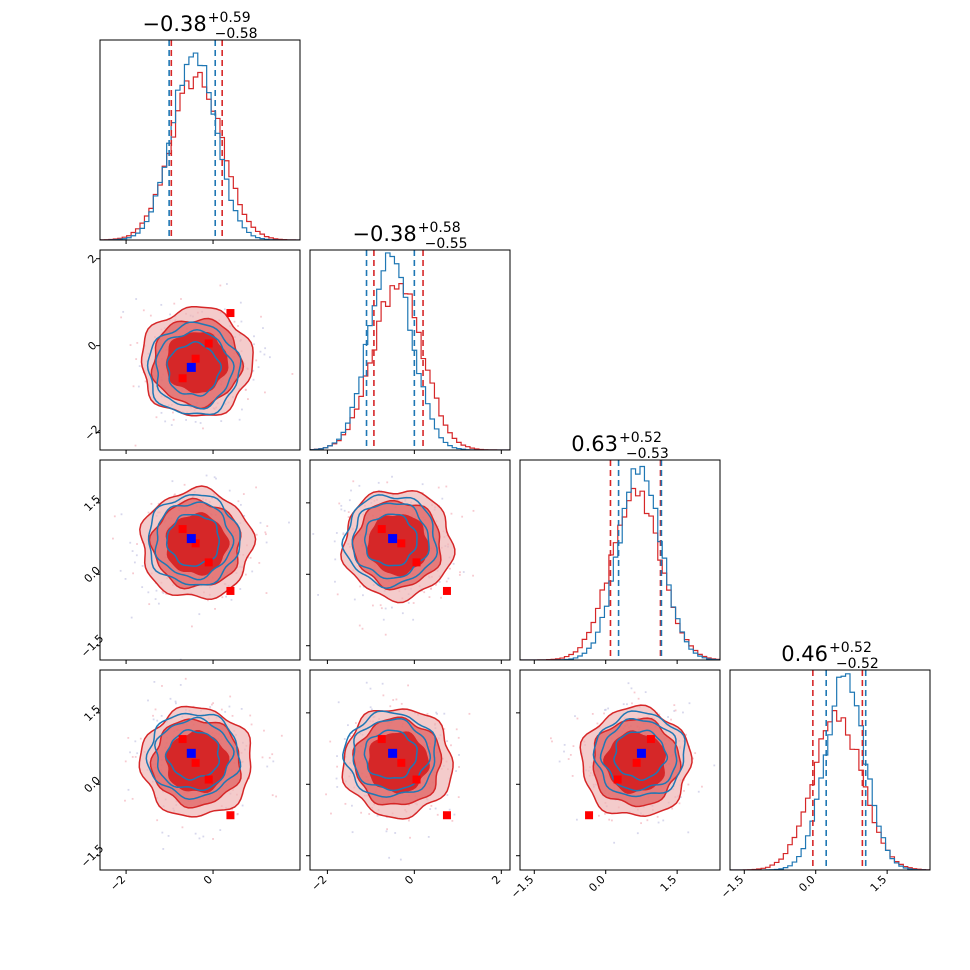 The image size is (970, 970). What do you see at coordinates (199, 26) in the screenshot?
I see `panel-title: −0.38+0.59 −0.58` at bounding box center [199, 26].